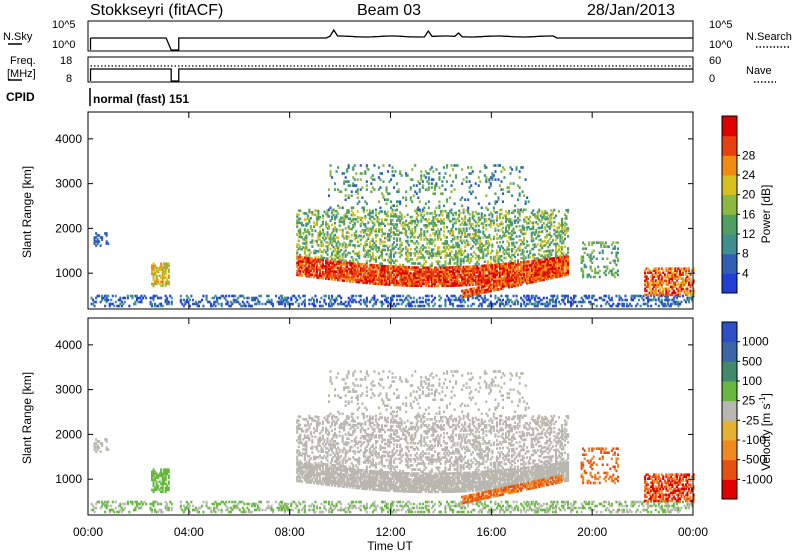 This screenshot has height=554, width=800. I want to click on power-cell-2053, so click(413, 243).